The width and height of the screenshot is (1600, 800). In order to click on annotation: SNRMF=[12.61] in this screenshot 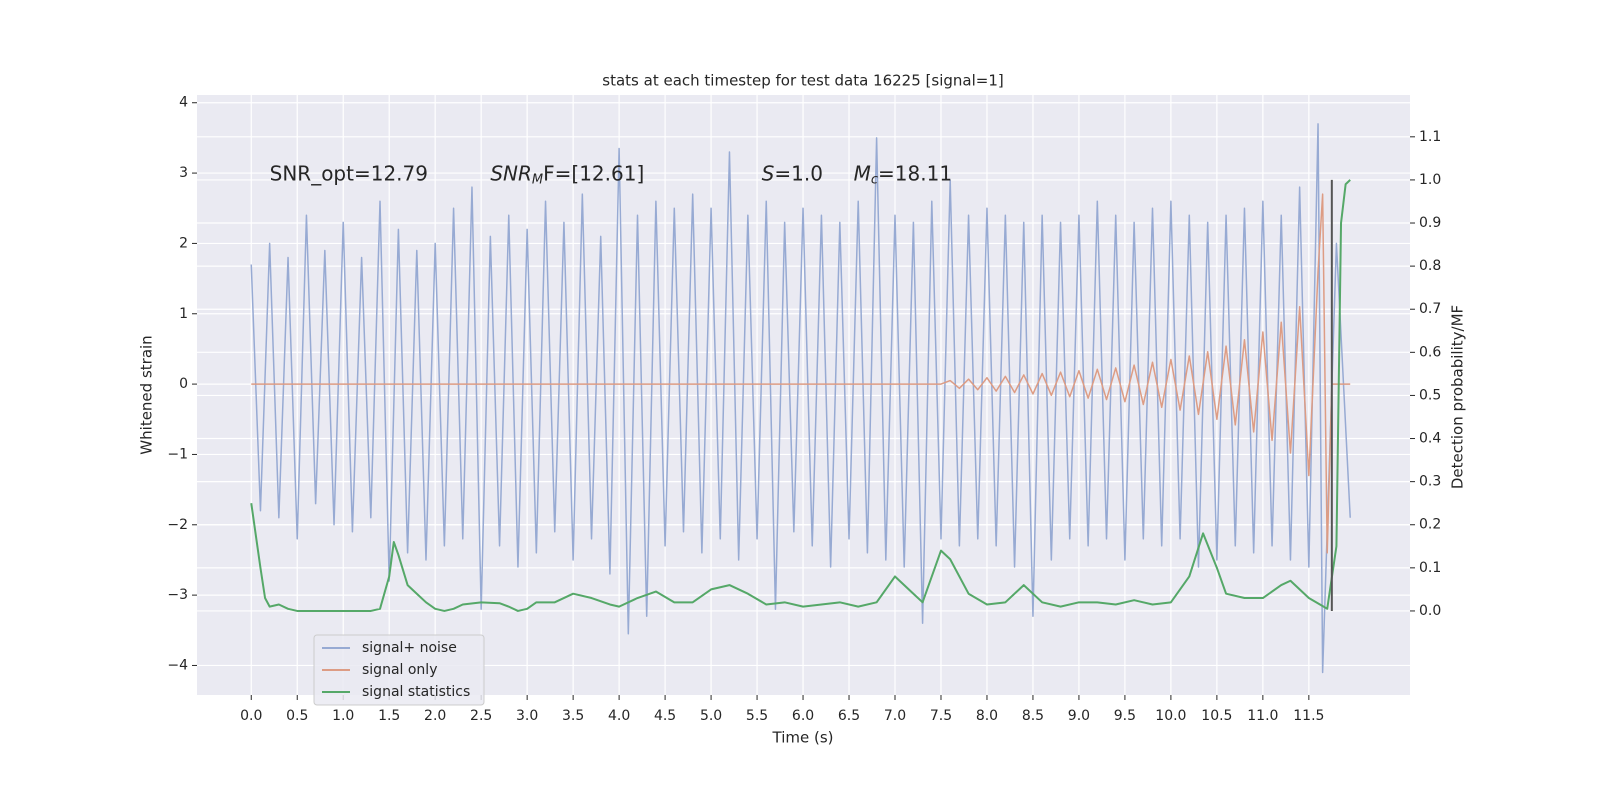, I will do `click(567, 174)`.